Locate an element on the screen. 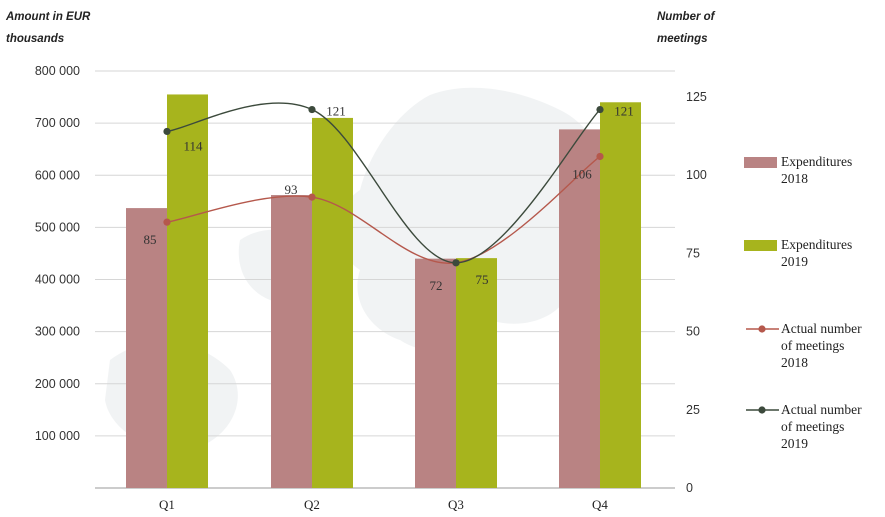  left-tick-label: 500 000 is located at coordinates (57, 227).